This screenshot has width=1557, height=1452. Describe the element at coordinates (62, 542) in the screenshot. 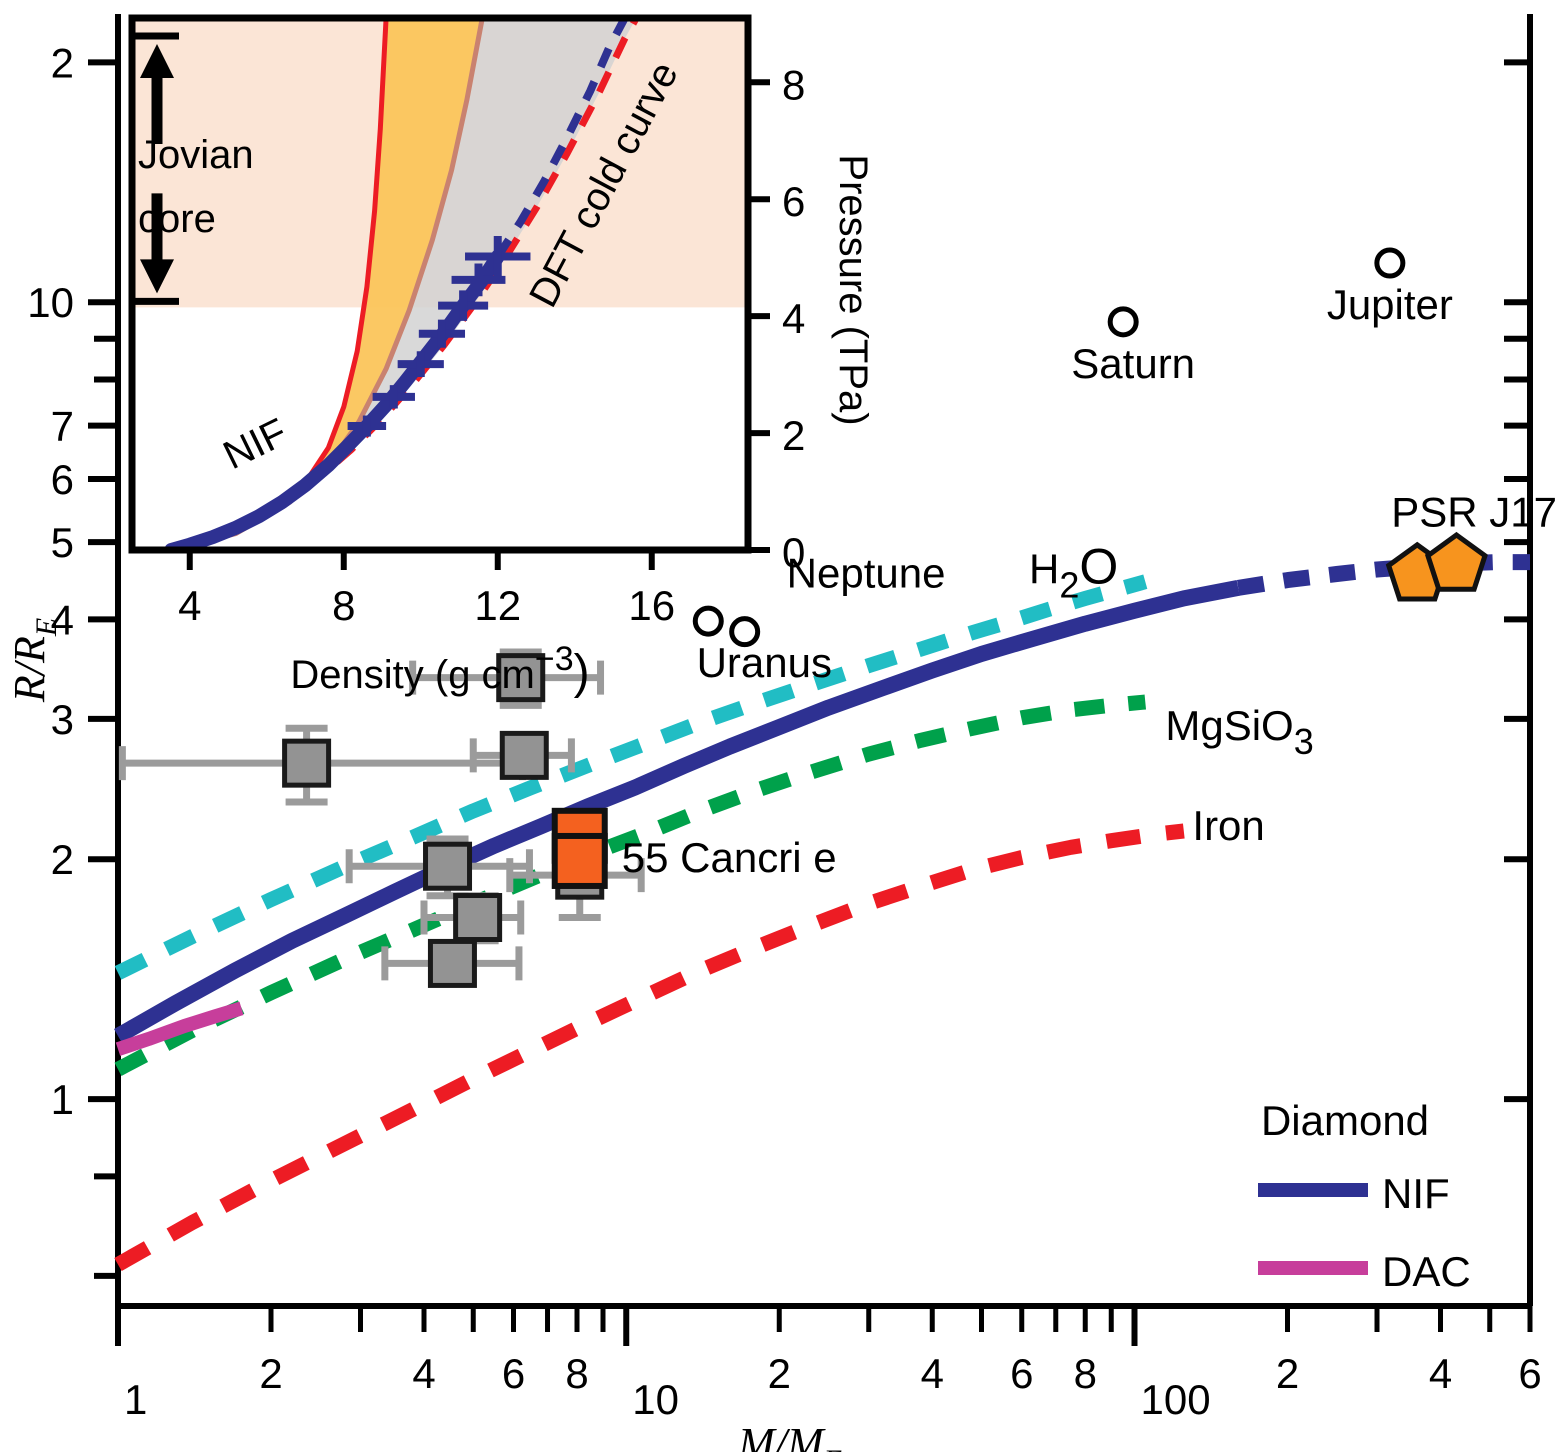

I see `y-tick-label: 5` at that location.